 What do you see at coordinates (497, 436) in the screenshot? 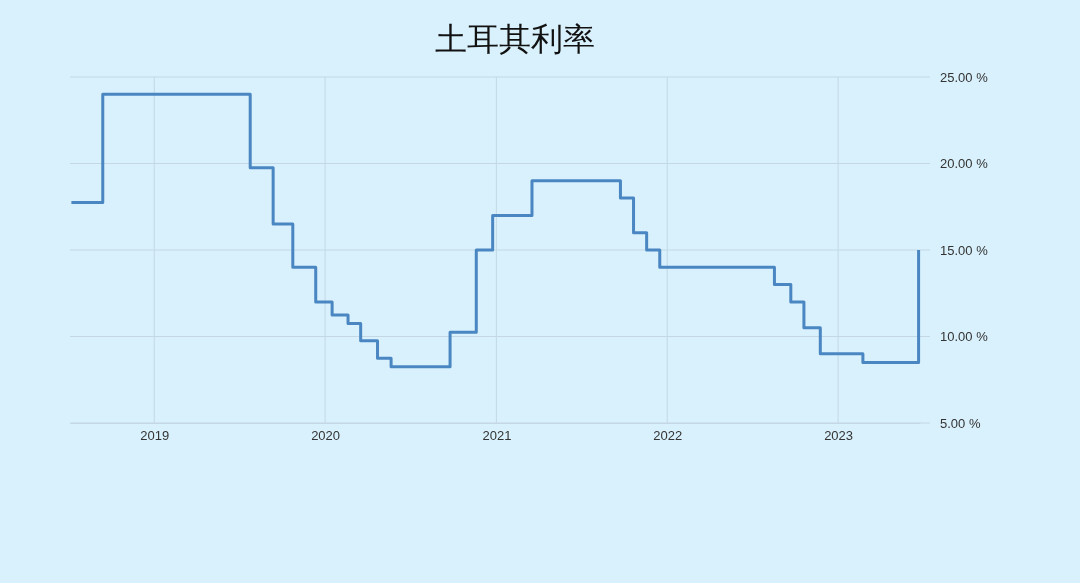
I see `x-tick-label: 2021` at bounding box center [497, 436].